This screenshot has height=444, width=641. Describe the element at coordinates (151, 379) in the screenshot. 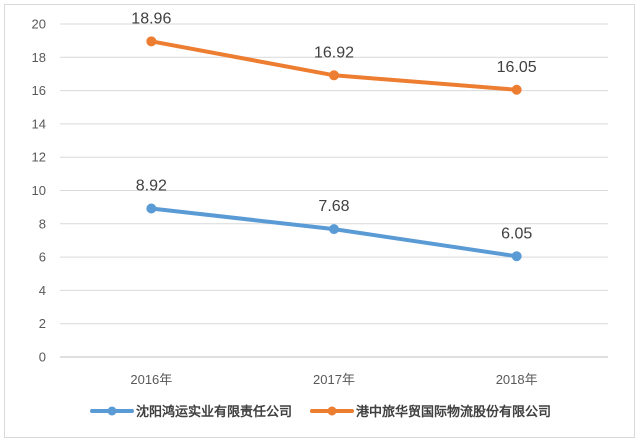

I see `x-tick-label: 2016年` at that location.